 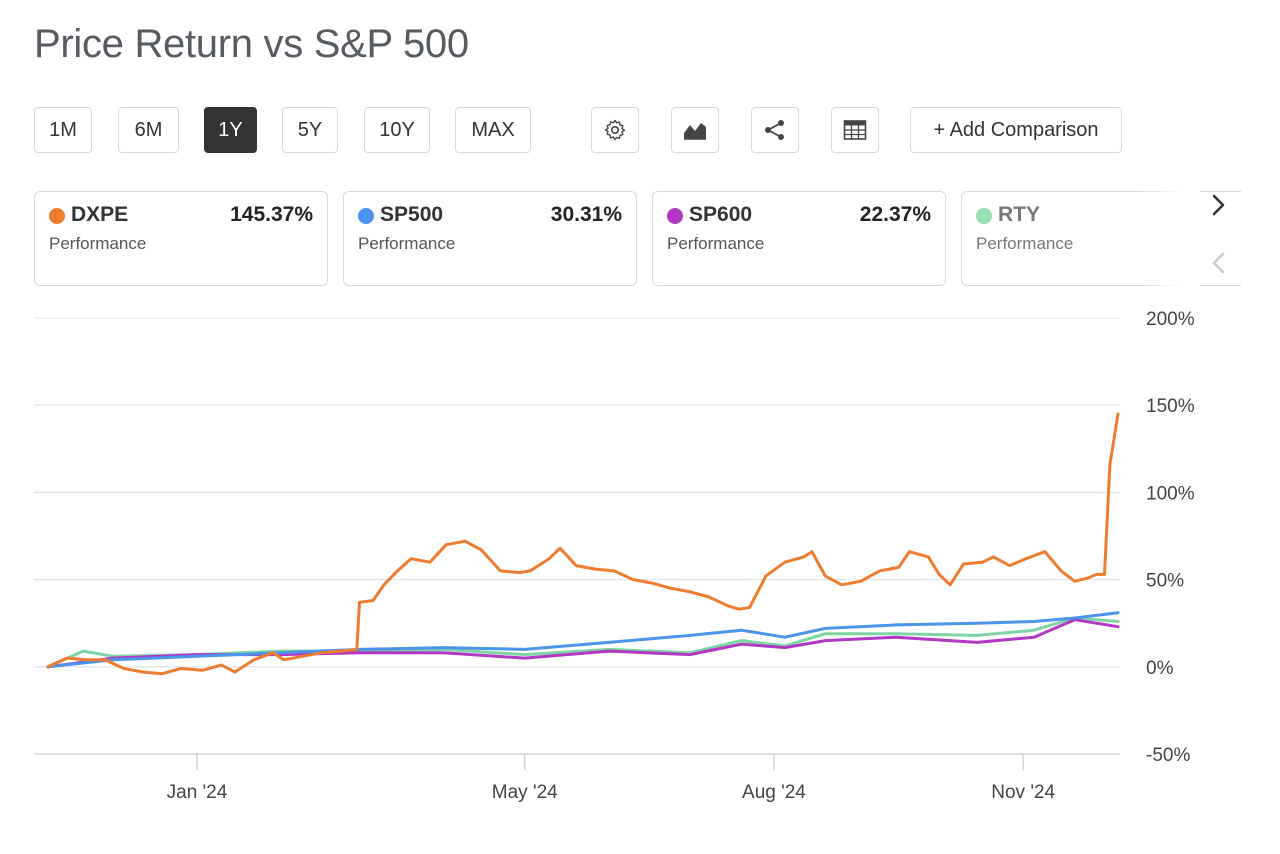 What do you see at coordinates (1165, 581) in the screenshot?
I see `y-tick-label: 50%` at bounding box center [1165, 581].